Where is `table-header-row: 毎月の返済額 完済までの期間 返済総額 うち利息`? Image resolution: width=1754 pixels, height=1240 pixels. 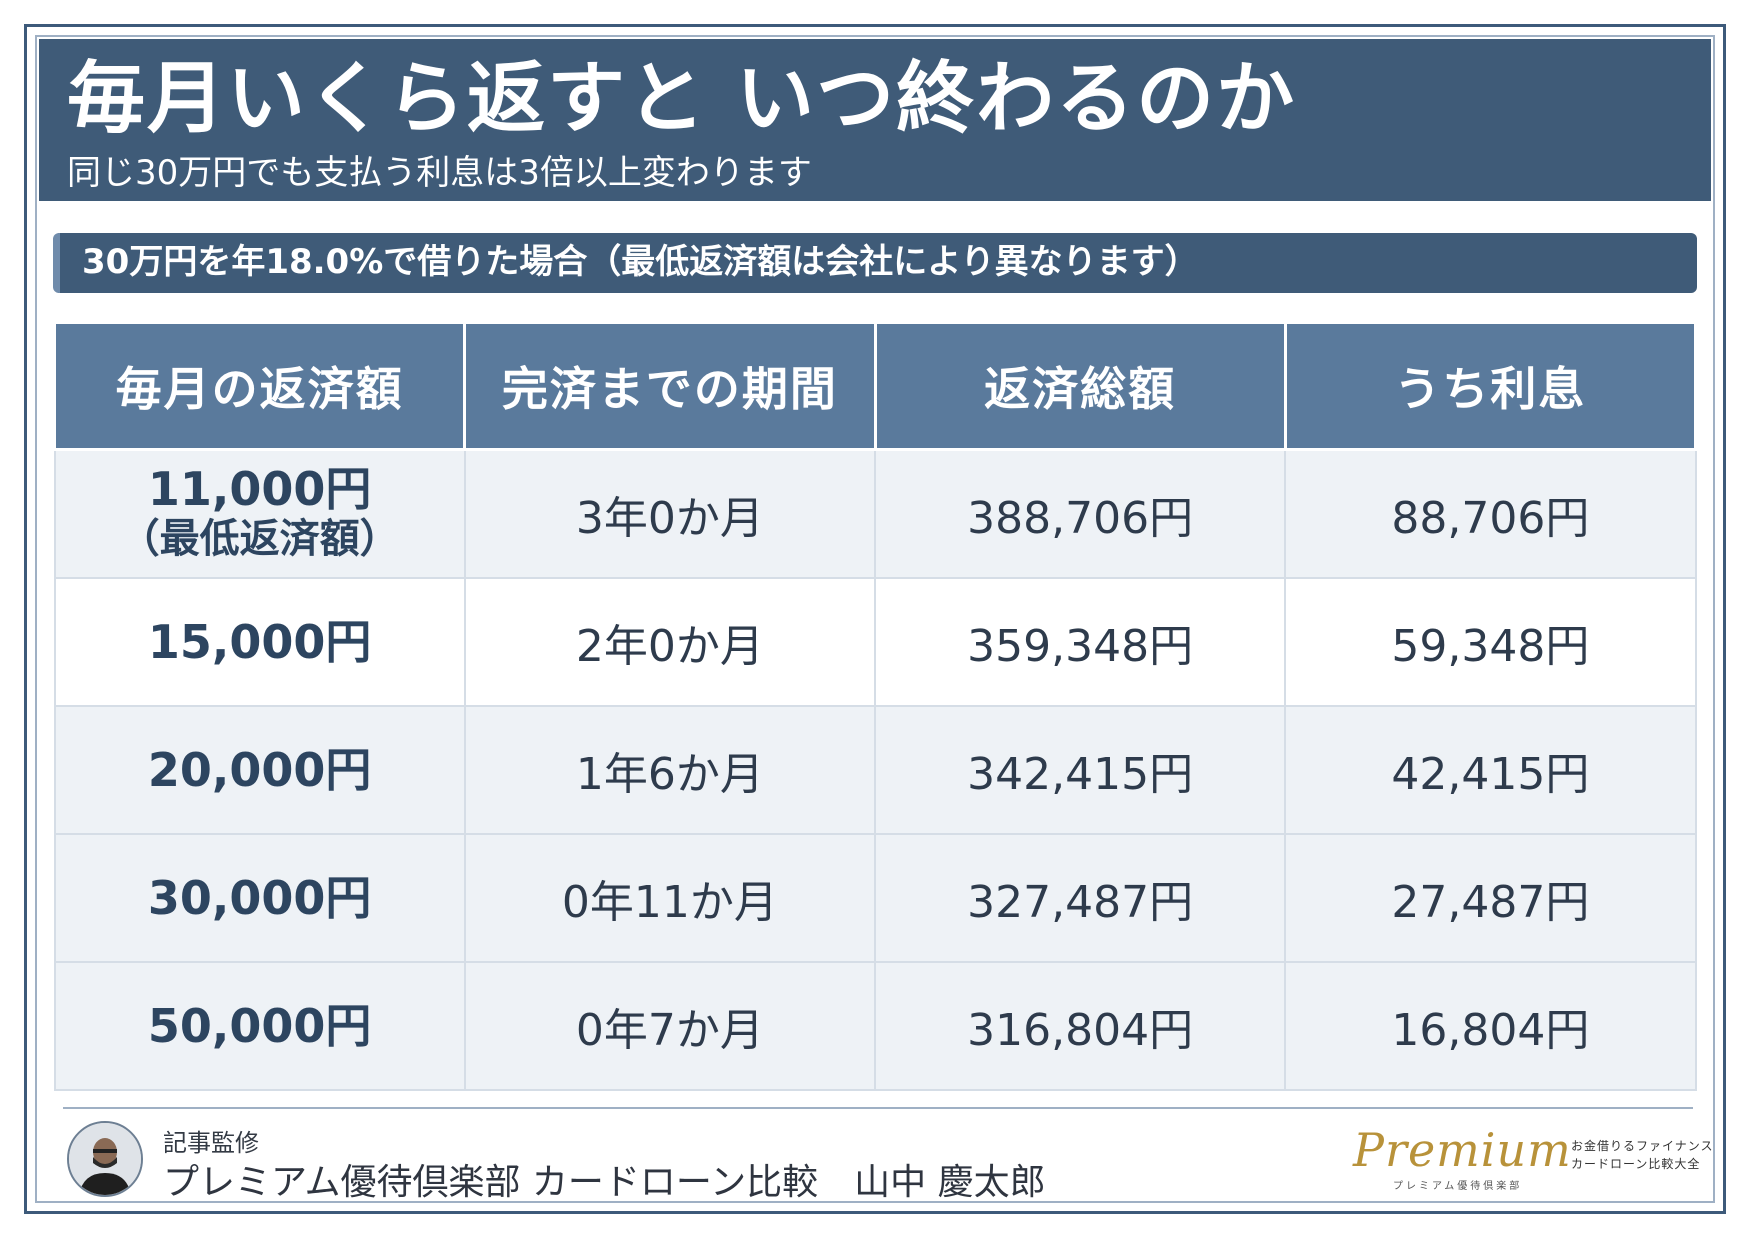
table-header-row: 毎月の返済額 完済までの期間 返済総額 うち利息 is located at coordinates (875, 386).